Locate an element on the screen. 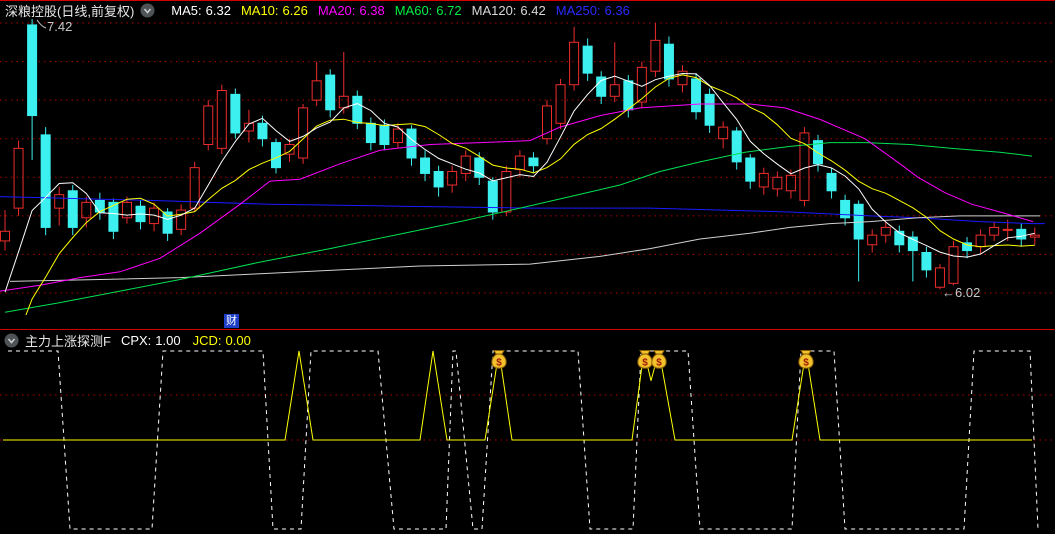 The width and height of the screenshot is (1055, 534). top-red-border is located at coordinates (527, 0).